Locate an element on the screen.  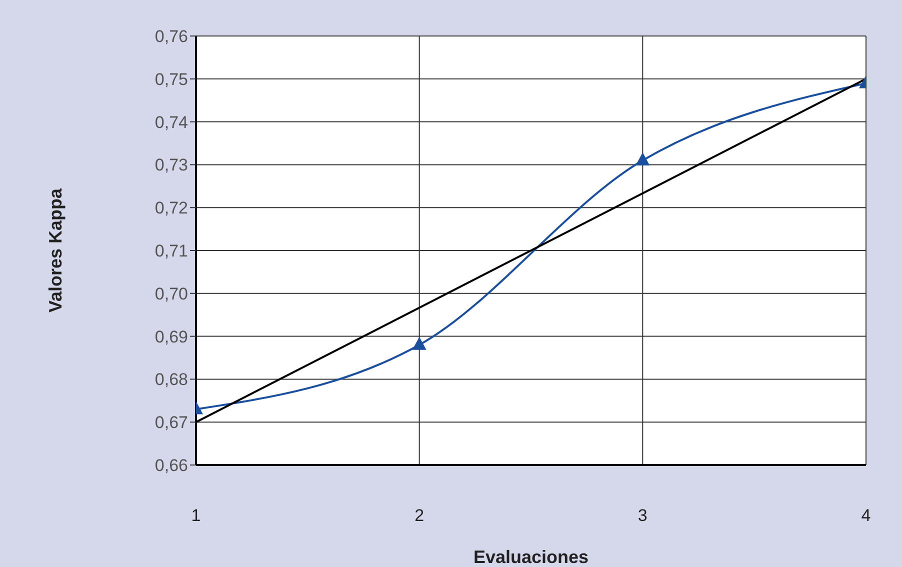
x-axis-title: Evaluaciones is located at coordinates (531, 557).